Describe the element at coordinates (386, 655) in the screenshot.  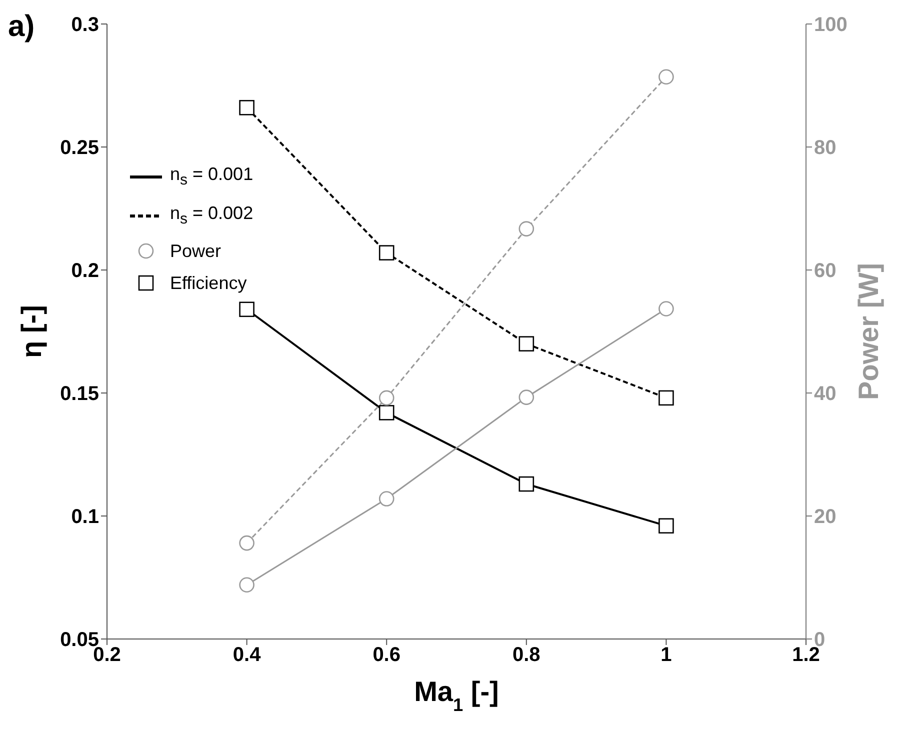
I see `x-tick-label: 0.6` at that location.